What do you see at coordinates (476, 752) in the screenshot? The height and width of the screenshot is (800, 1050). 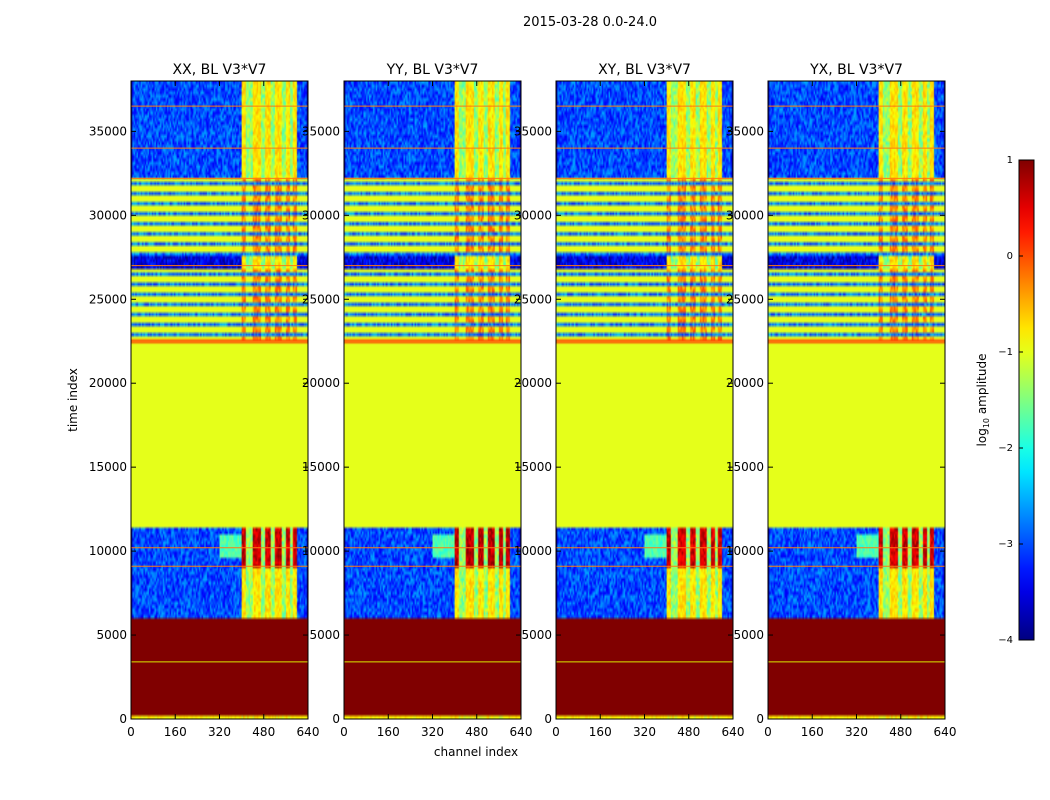 I see `x-axis-label: channel index` at bounding box center [476, 752].